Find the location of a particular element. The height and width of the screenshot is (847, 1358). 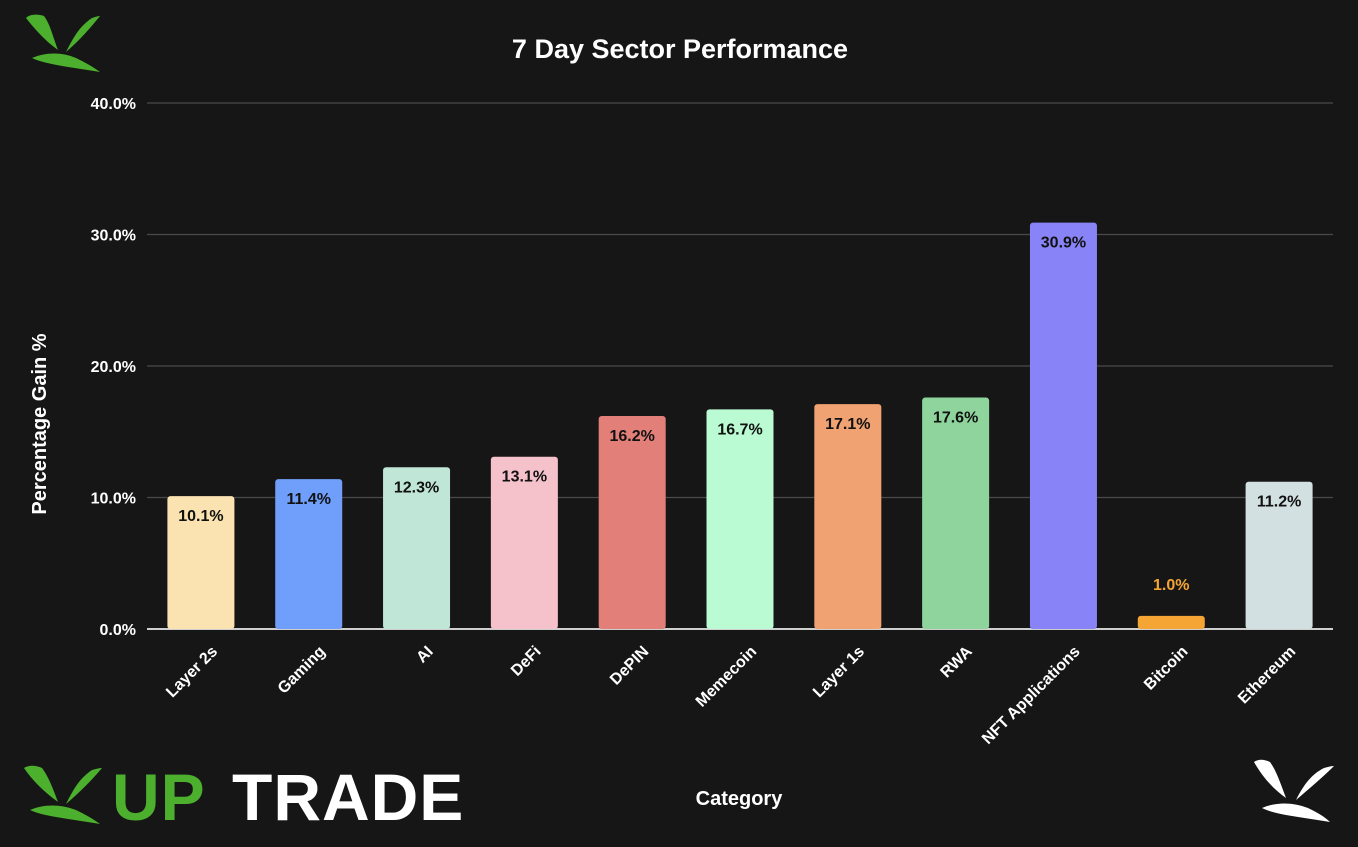

uptrade-logo: UP TRADE is located at coordinates (244, 797).